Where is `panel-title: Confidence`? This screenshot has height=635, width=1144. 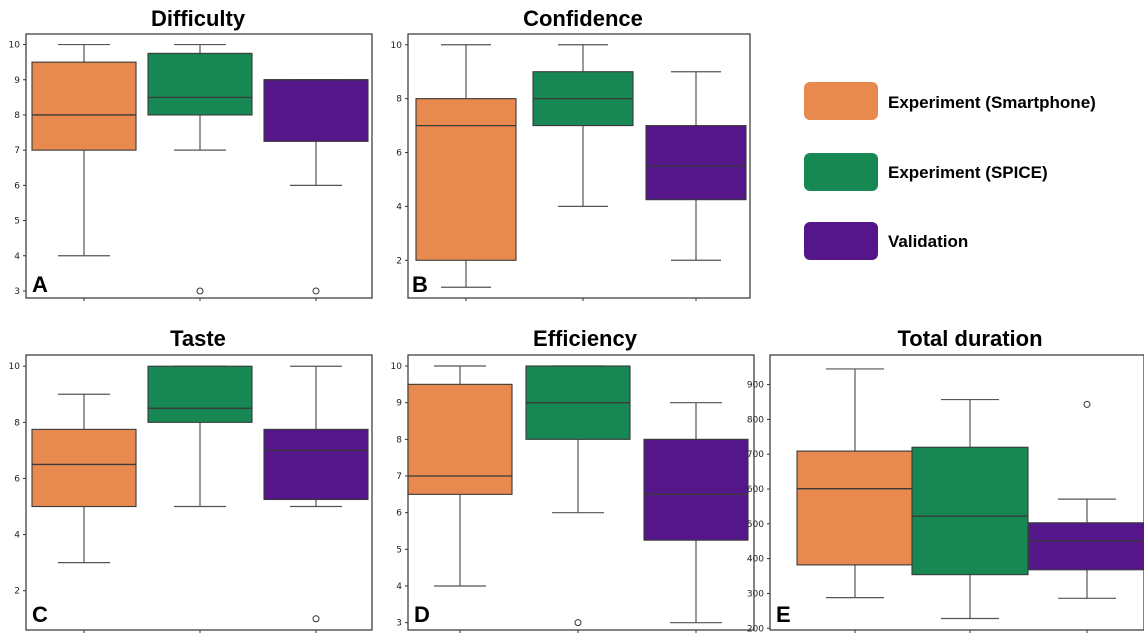 panel-title: Confidence is located at coordinates (583, 18).